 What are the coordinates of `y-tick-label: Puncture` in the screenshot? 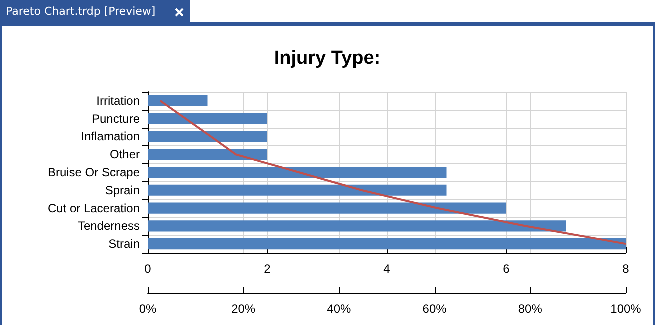 It's located at (116, 119).